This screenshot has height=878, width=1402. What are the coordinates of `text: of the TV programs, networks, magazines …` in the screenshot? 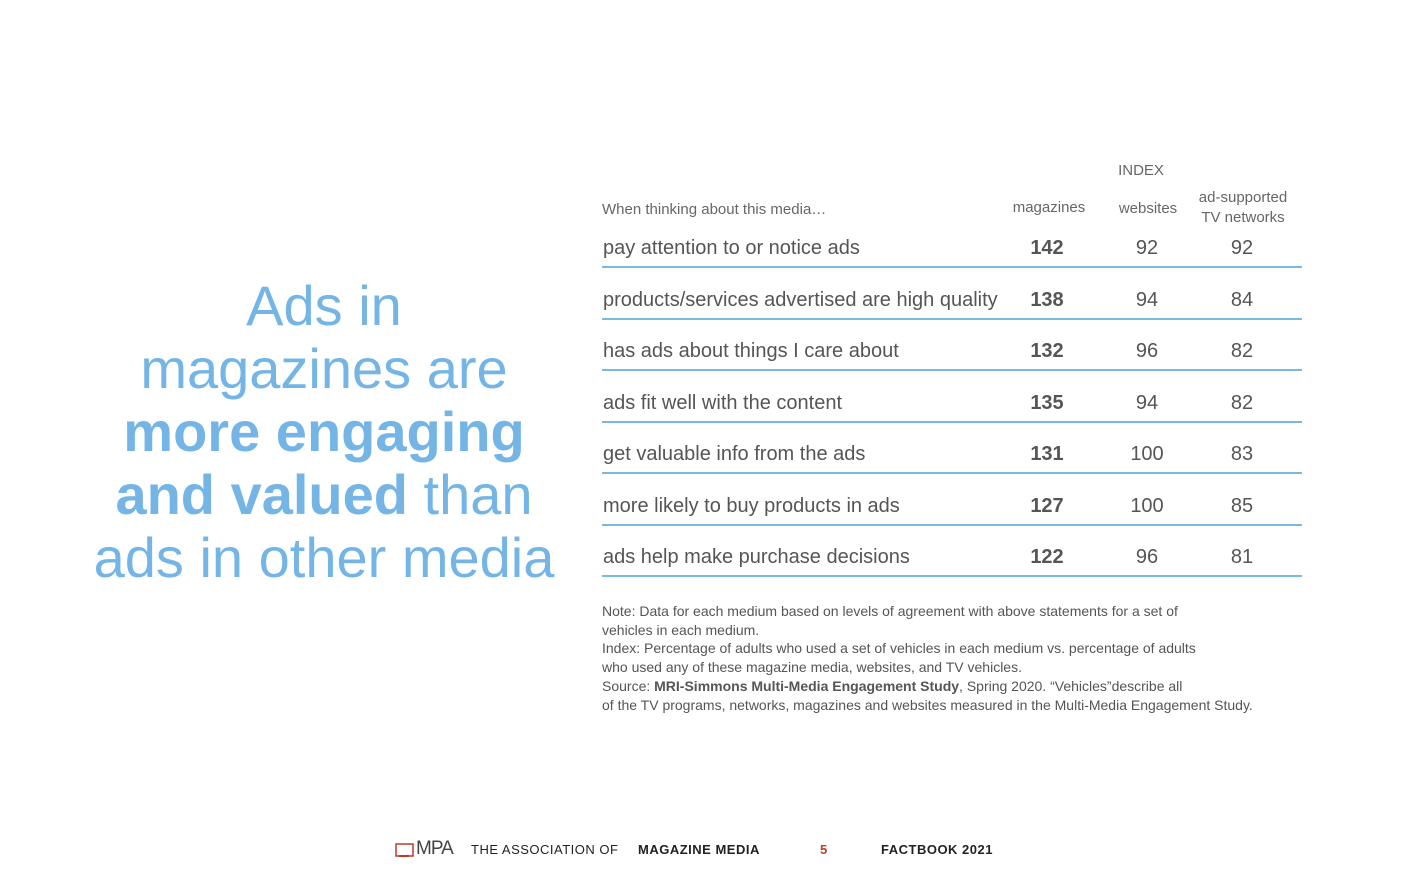 It's located at (927, 704).